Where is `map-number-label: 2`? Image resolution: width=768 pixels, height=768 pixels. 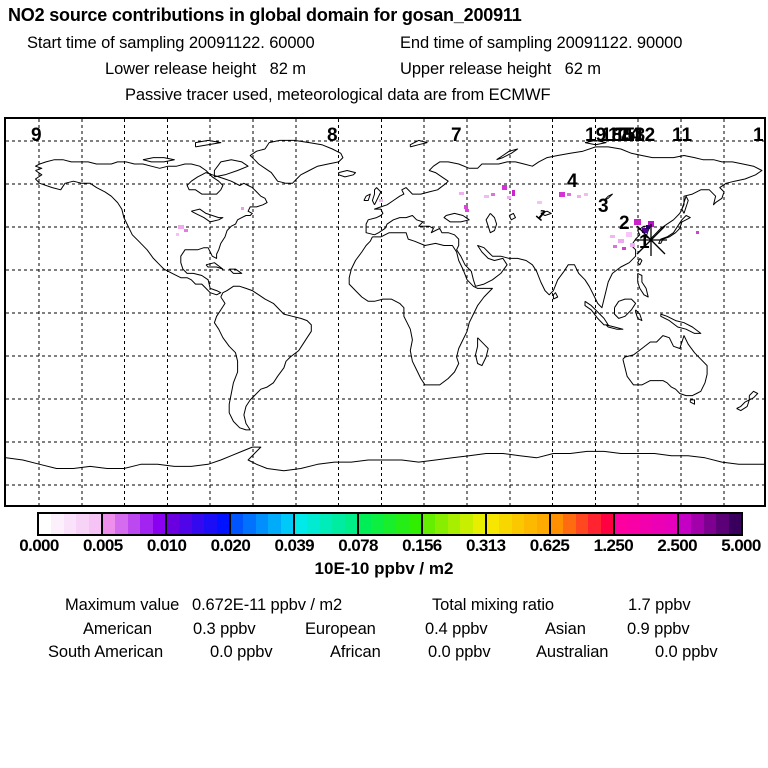 map-number-label: 2 is located at coordinates (624, 223).